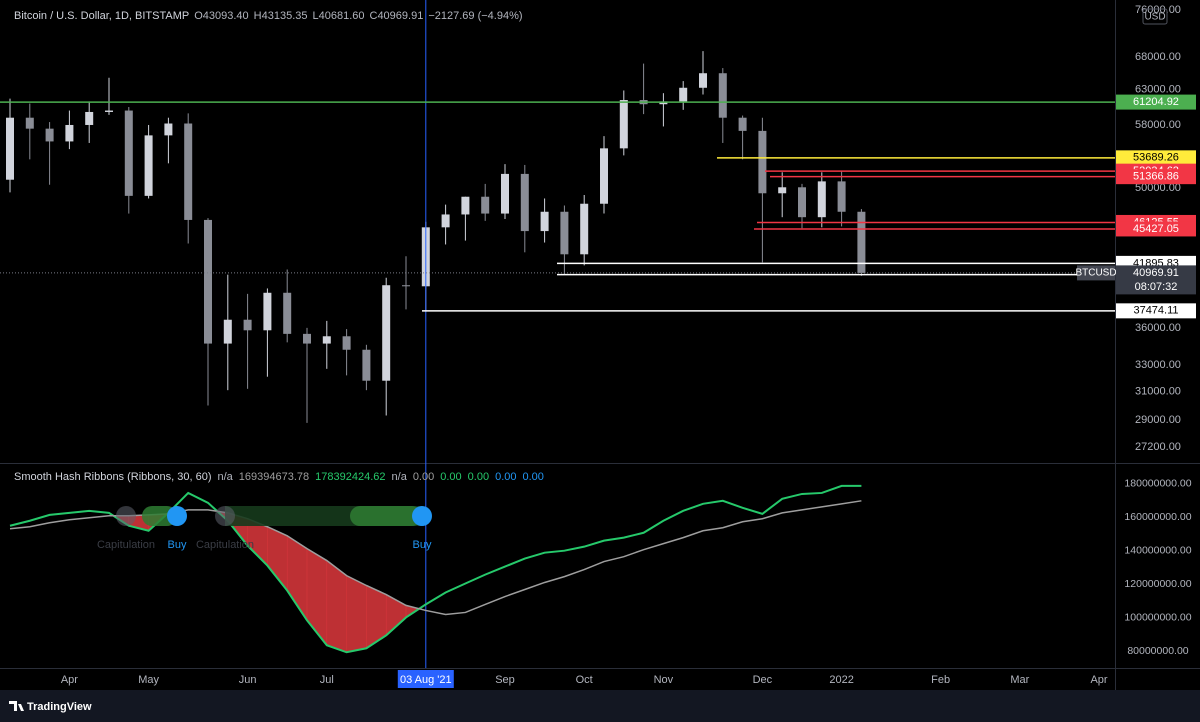 The image size is (1200, 722). I want to click on currency-box, so click(1155, 16).